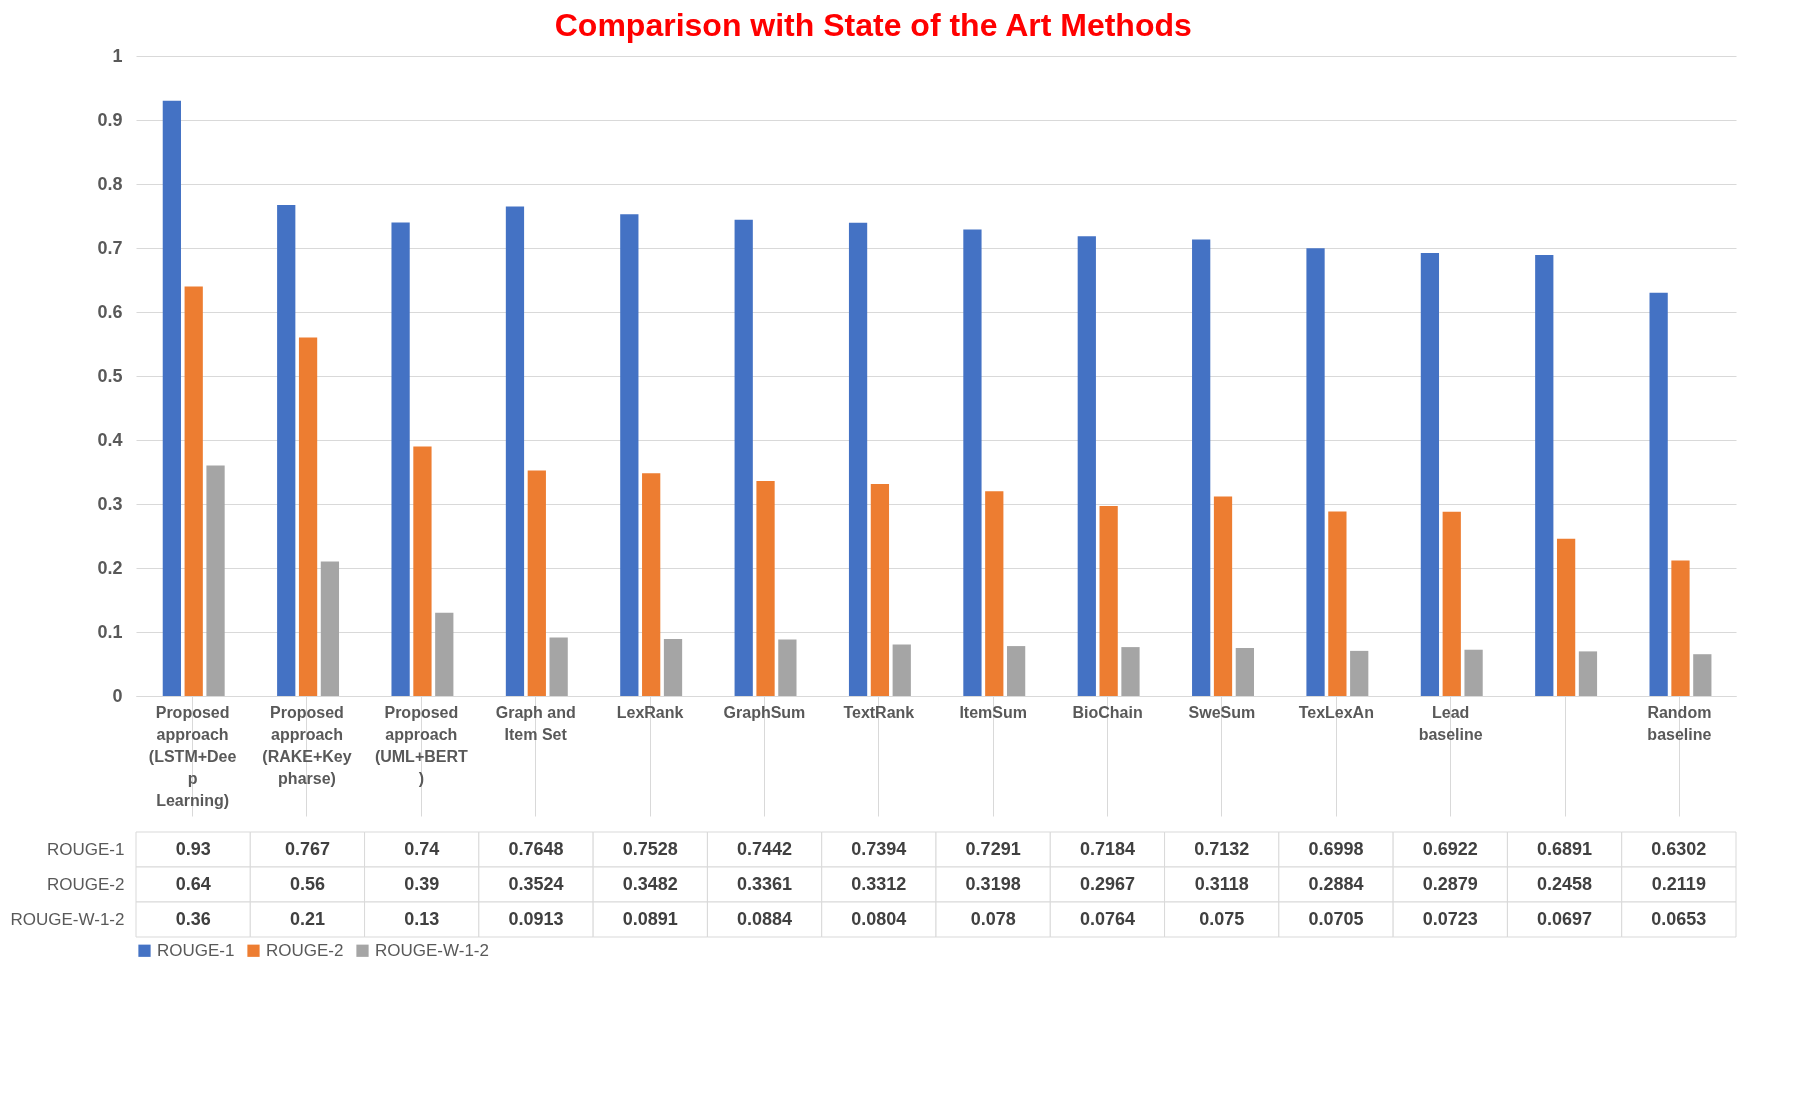  I want to click on legend-label: ROUGE-1, so click(196, 950).